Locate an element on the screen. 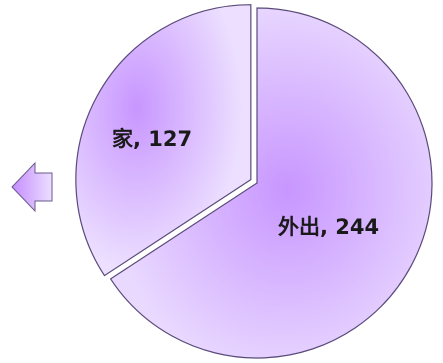 This screenshot has height=363, width=443. pie-label-home: 家, 127 is located at coordinates (152, 139).